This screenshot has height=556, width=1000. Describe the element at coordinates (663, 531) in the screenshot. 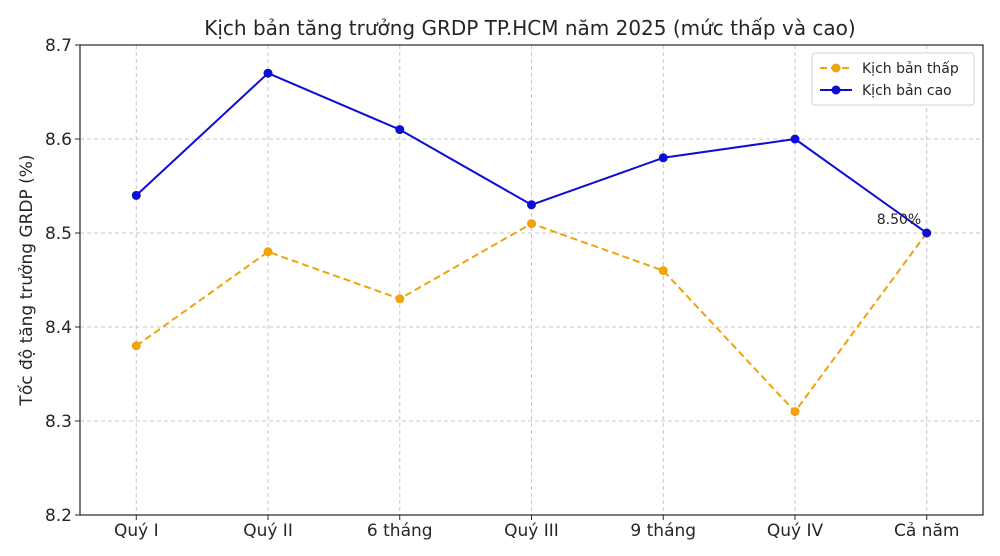

I see `x-tick-label: 9 tháng` at that location.